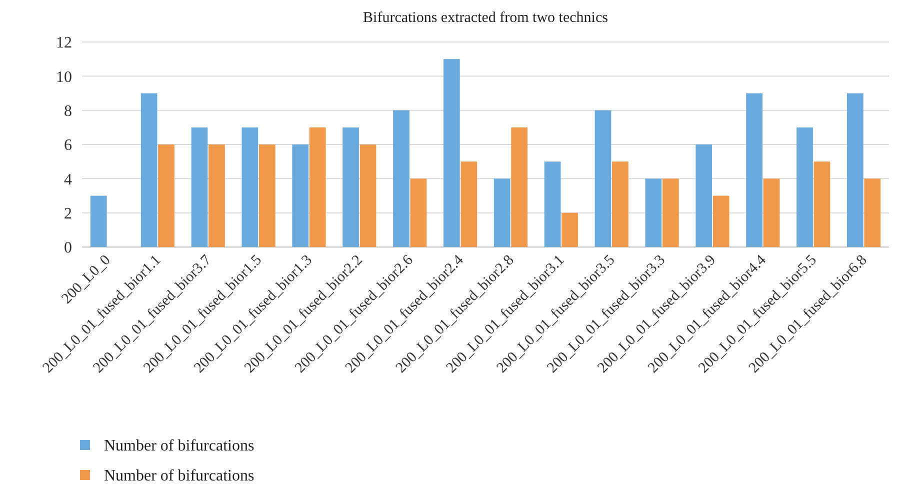  Describe the element at coordinates (68, 179) in the screenshot. I see `y-tick-label: 4` at that location.